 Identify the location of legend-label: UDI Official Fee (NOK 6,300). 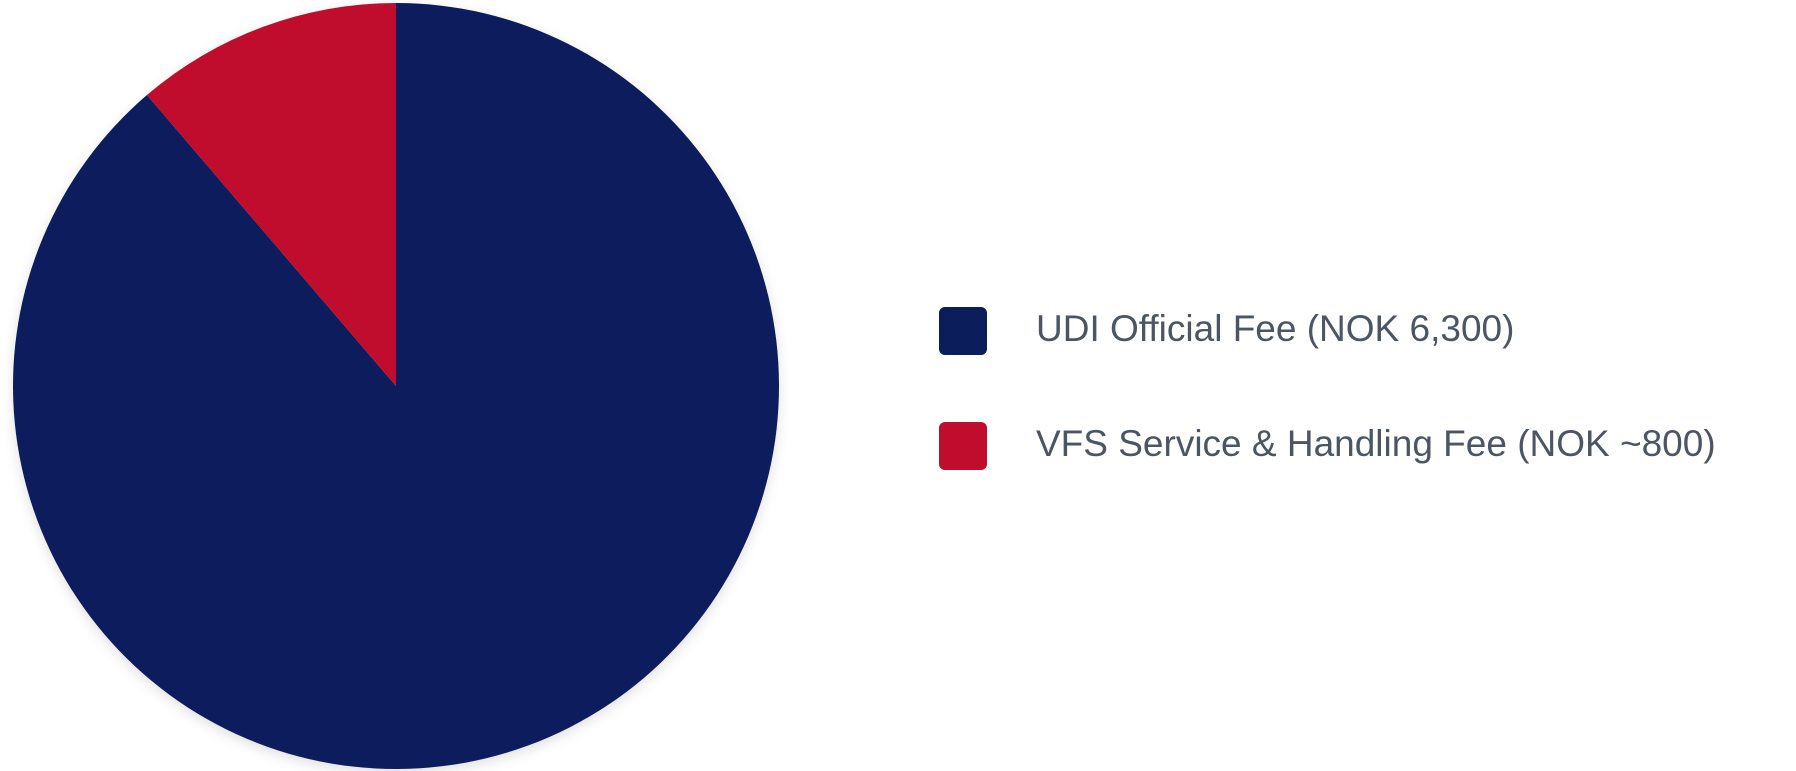
(1275, 328).